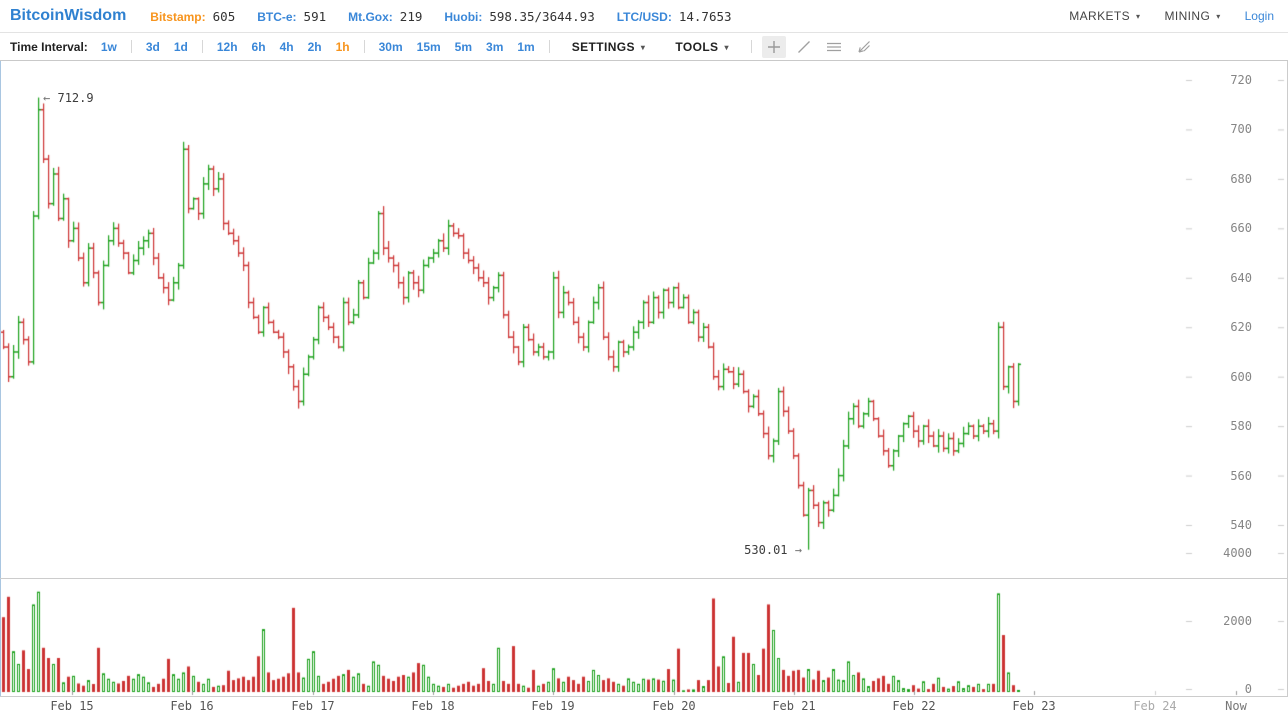 The height and width of the screenshot is (716, 1288). I want to click on ticker-label: Bitstamp:, so click(178, 16).